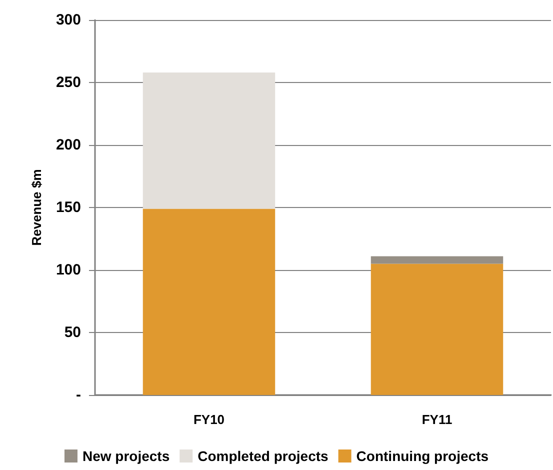  What do you see at coordinates (68, 145) in the screenshot?
I see `y-tick-label: 200` at bounding box center [68, 145].